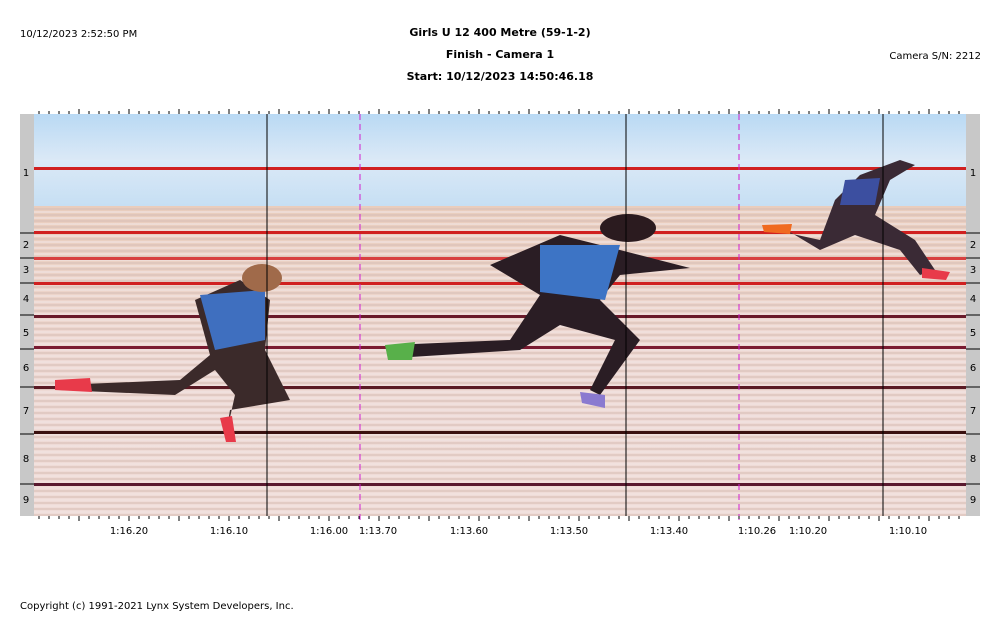 Image resolution: width=1001 pixels, height=638 pixels. I want to click on lane-number: 8, so click(26, 459).